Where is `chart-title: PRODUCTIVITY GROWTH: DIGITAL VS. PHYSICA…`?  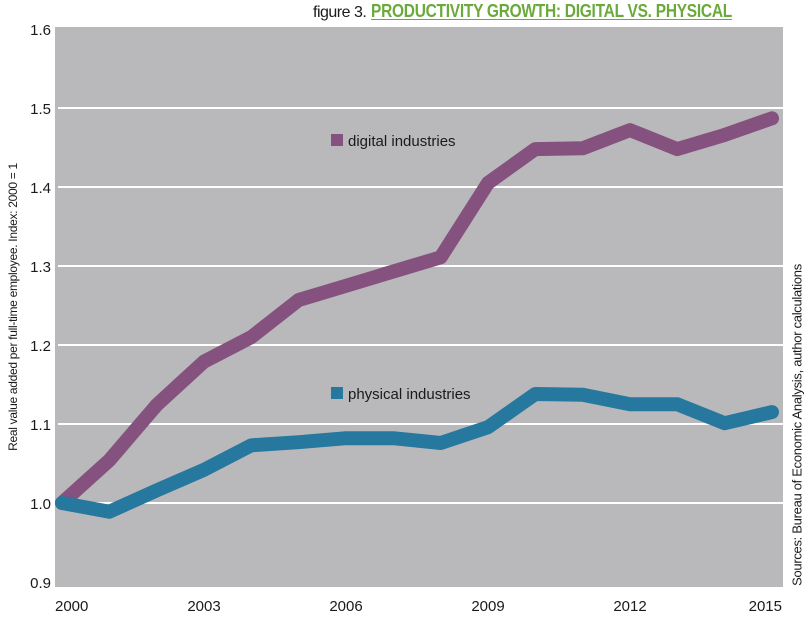
chart-title: PRODUCTIVITY GROWTH: DIGITAL VS. PHYSICA… is located at coordinates (551, 11).